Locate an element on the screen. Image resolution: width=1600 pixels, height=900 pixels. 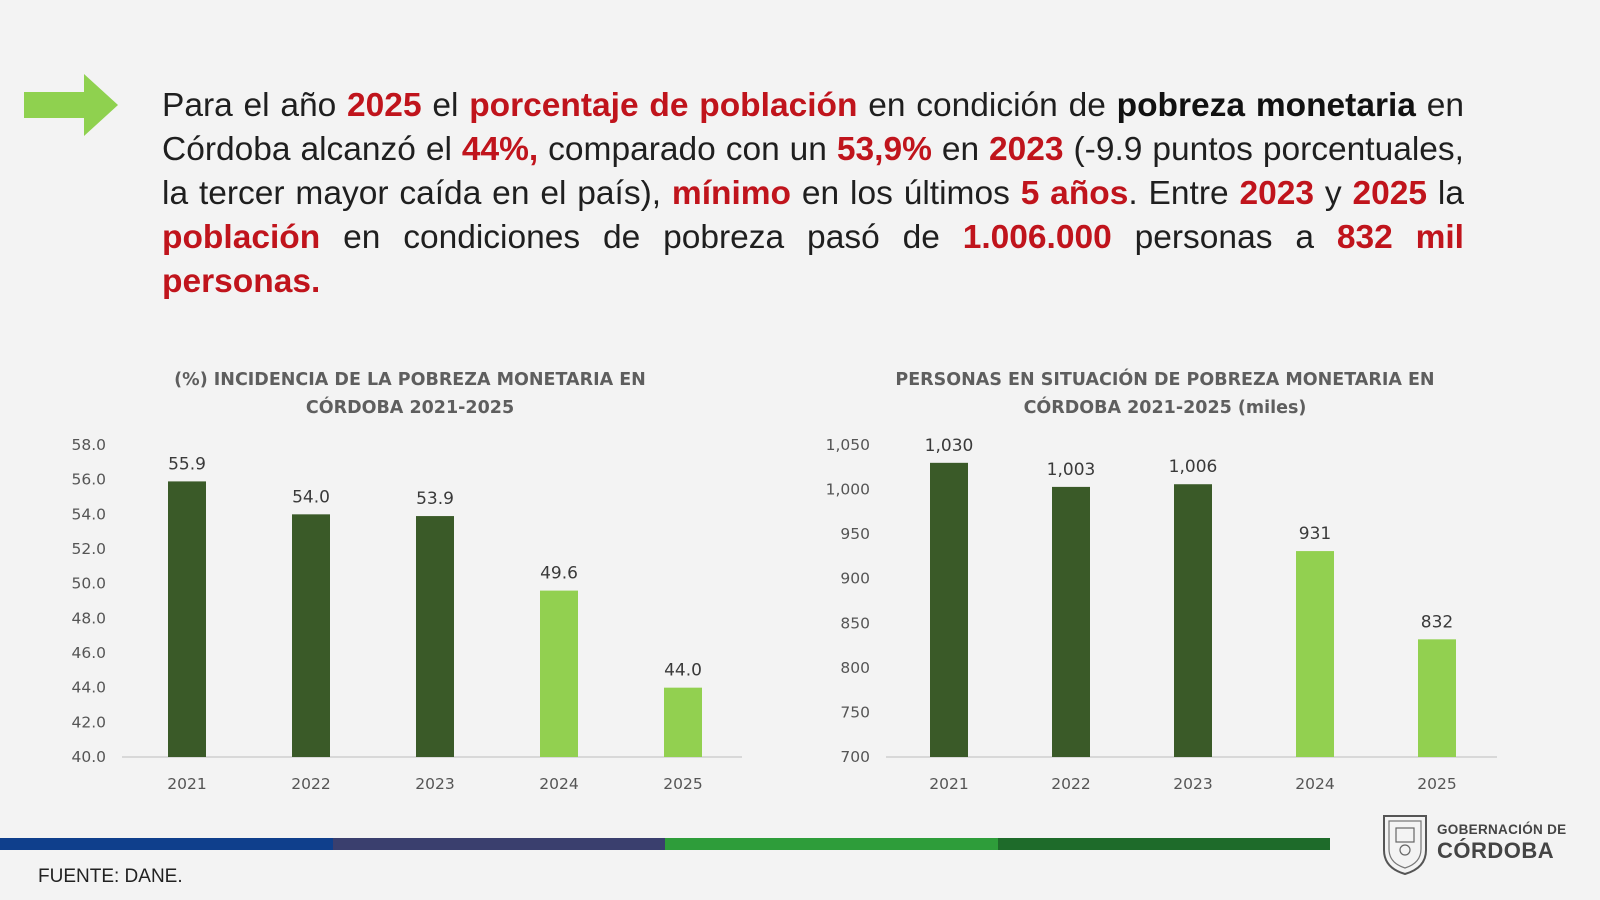
data-label: 55.9 is located at coordinates (187, 464).